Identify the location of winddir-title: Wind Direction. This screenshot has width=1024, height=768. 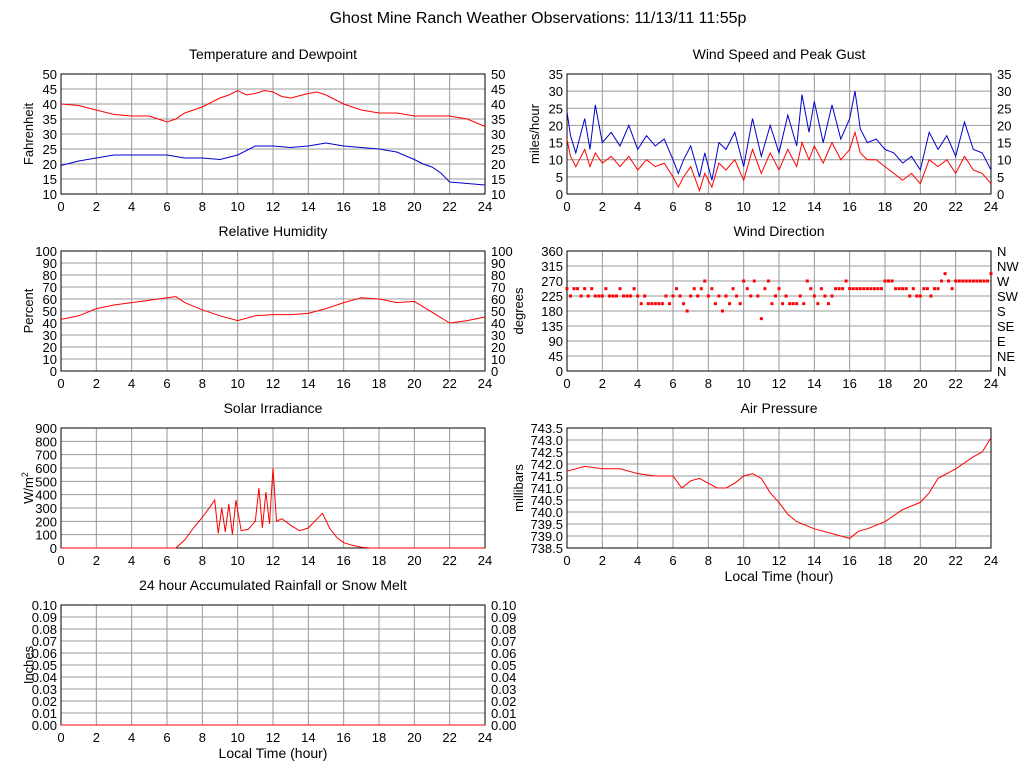
(778, 231).